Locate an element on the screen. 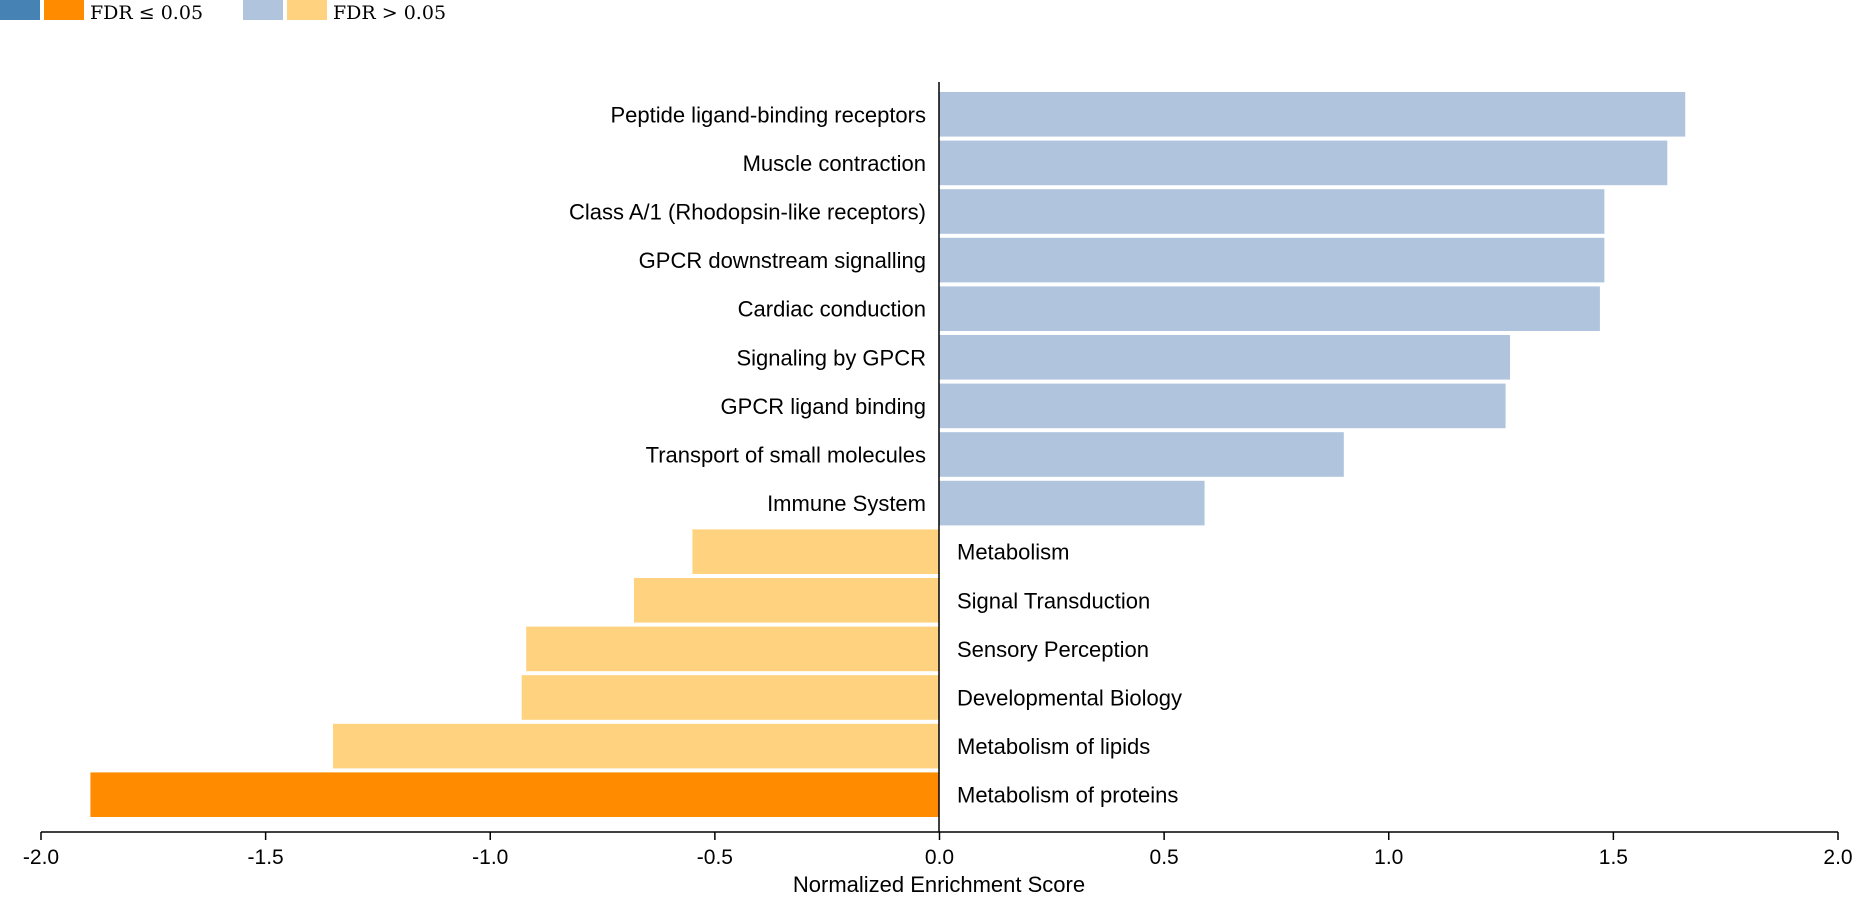 This screenshot has width=1872, height=900. x-axis: -2.0 -1.5 -1.0 -0.5 0.0 0.5 1.0 1.5 2.0 is located at coordinates (938, 850).